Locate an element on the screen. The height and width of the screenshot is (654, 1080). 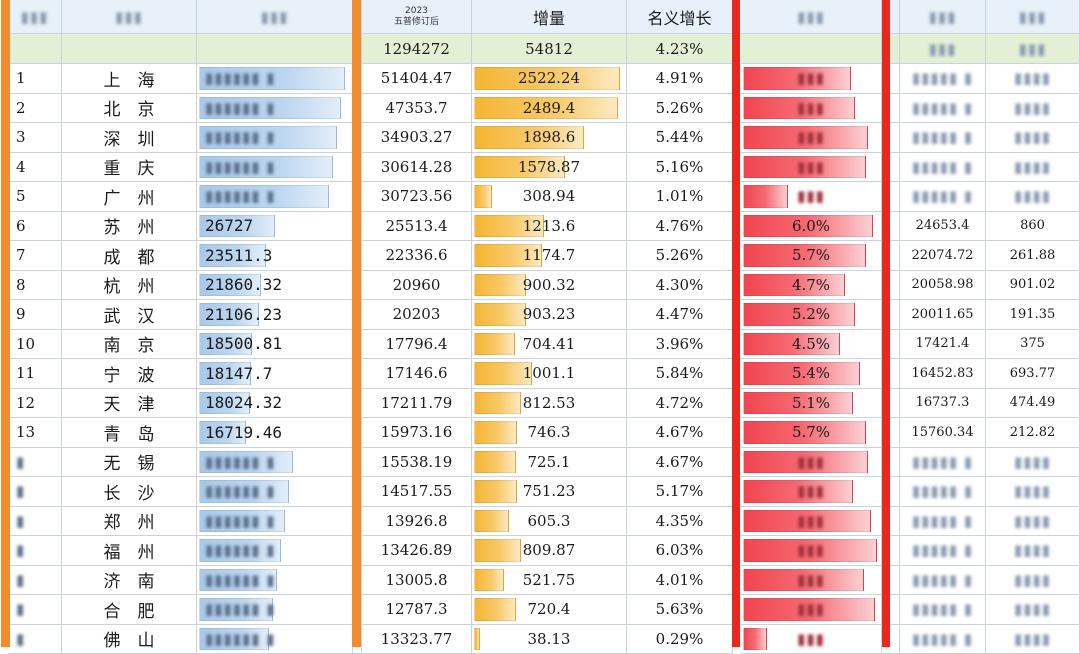
cell-text: 3.96% is located at coordinates (680, 344).